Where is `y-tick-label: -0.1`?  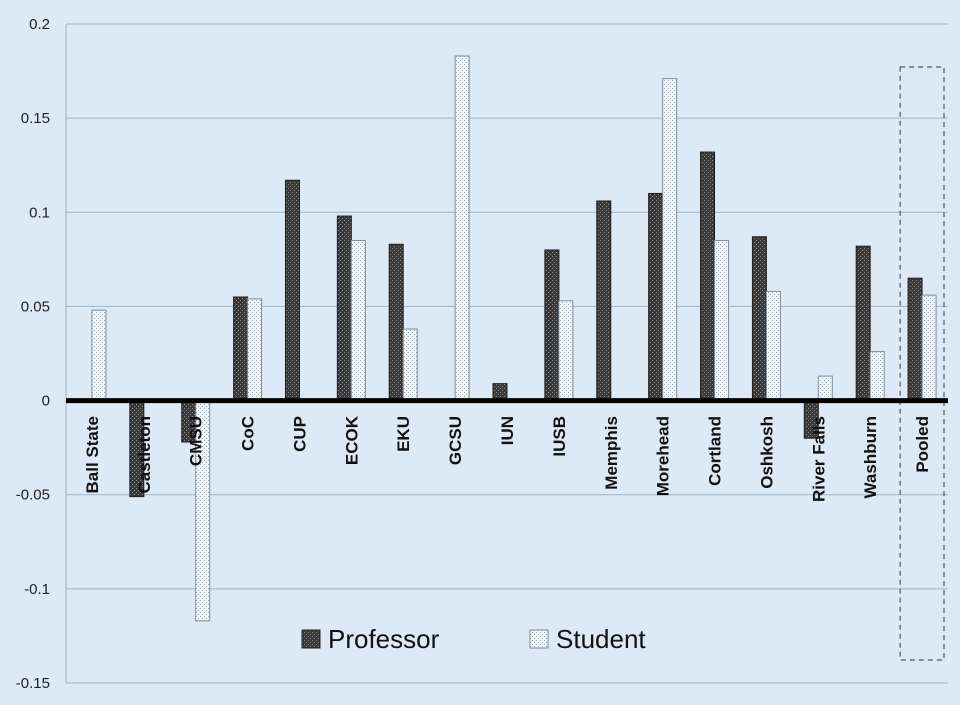 y-tick-label: -0.1 is located at coordinates (37, 589).